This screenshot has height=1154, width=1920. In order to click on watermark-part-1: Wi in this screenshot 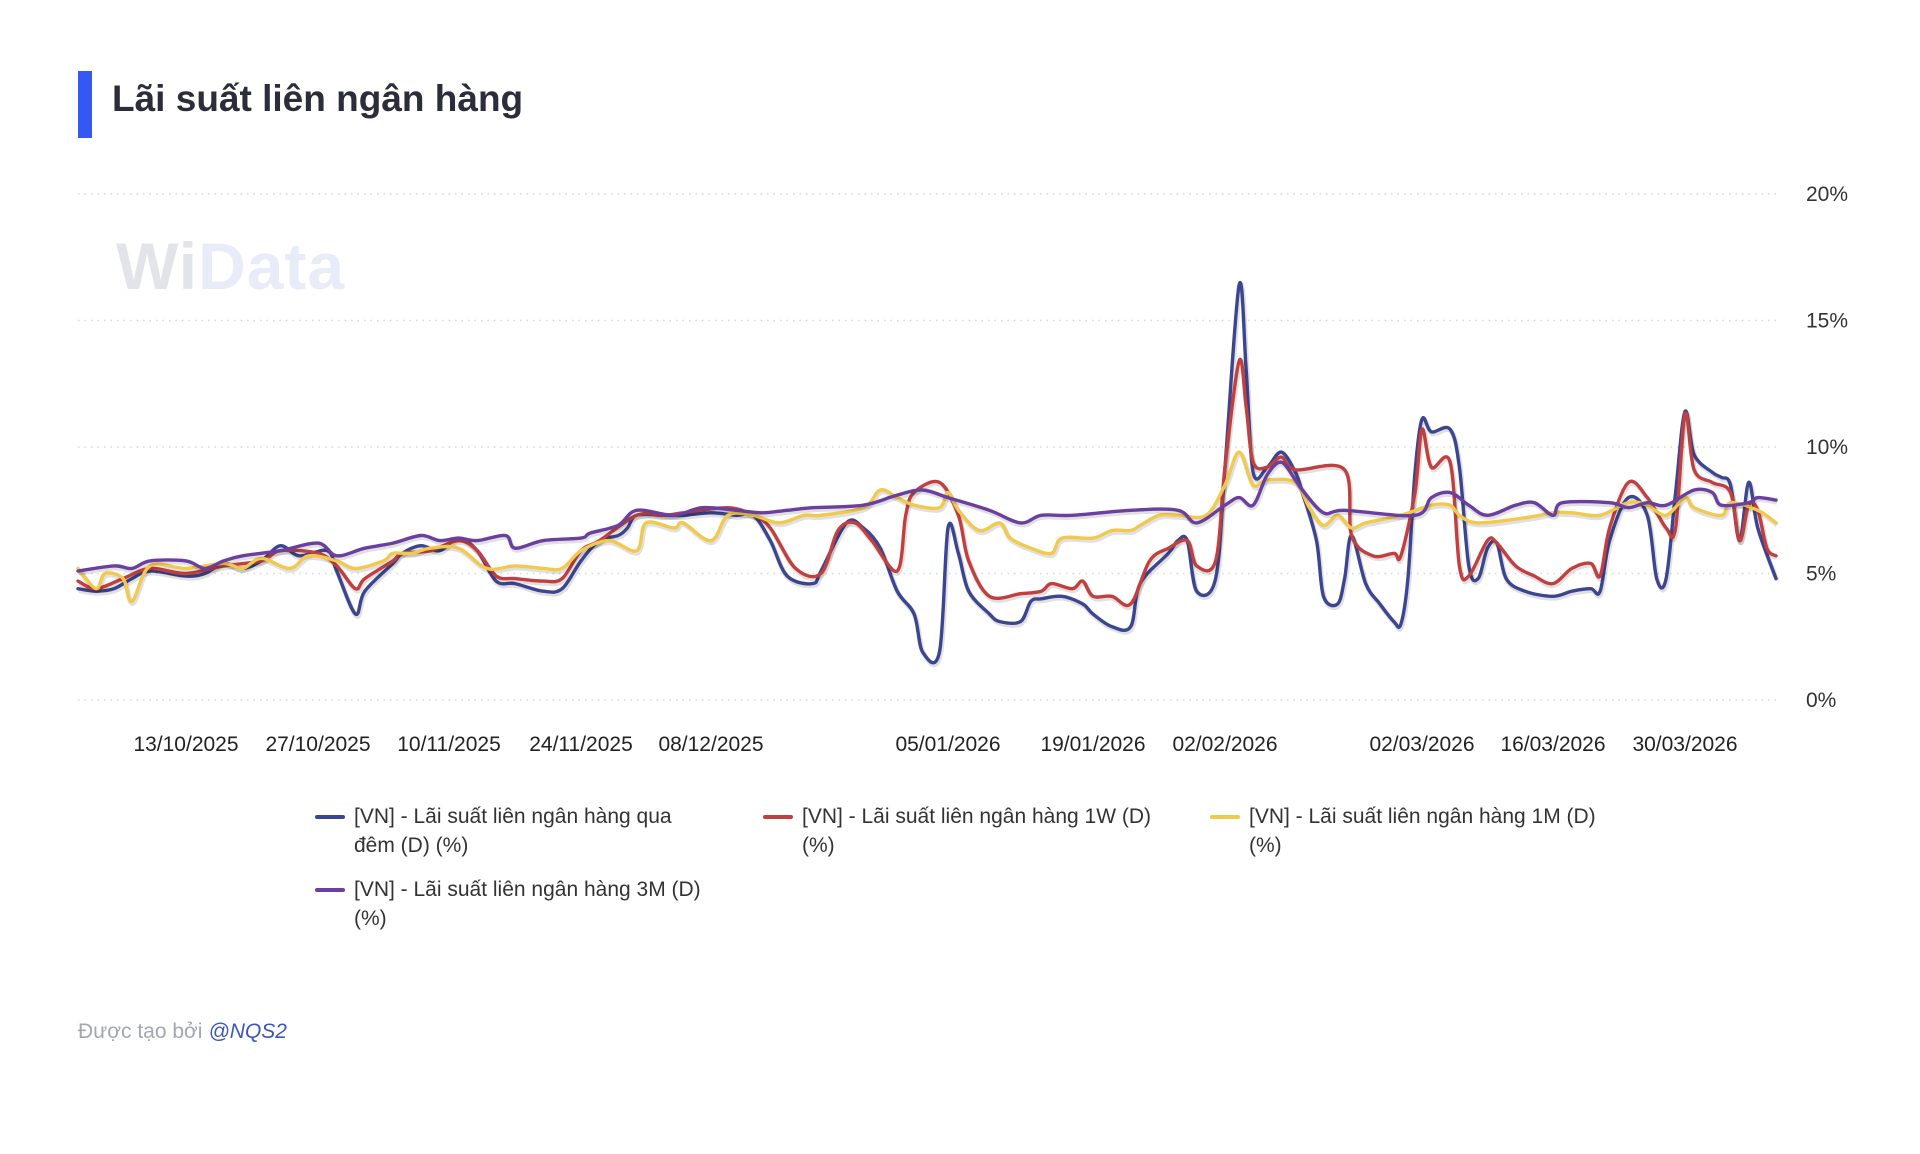, I will do `click(157, 266)`.